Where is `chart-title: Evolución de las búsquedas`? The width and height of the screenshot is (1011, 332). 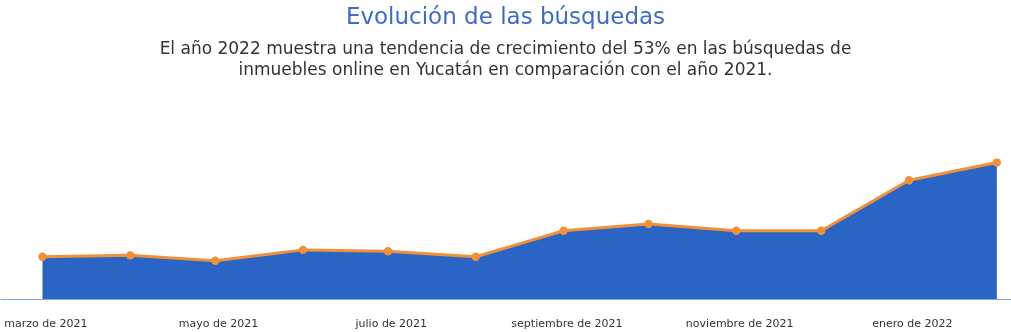
chart-title: Evolución de las búsquedas is located at coordinates (505, 16).